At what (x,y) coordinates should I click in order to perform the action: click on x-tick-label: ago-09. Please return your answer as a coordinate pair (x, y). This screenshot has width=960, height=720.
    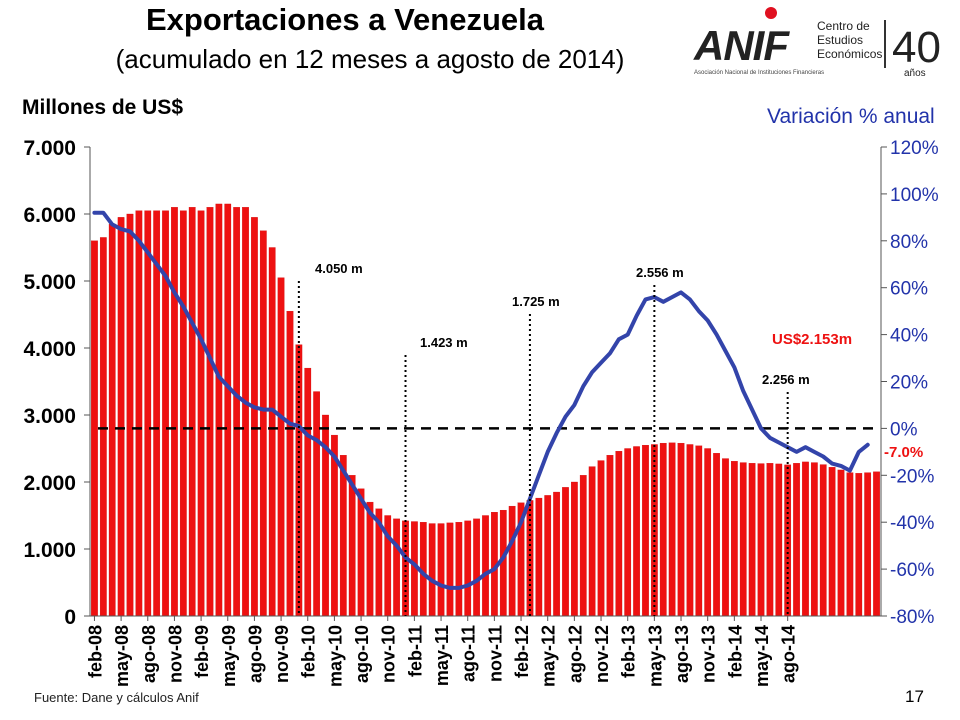
    Looking at the image, I should click on (255, 654).